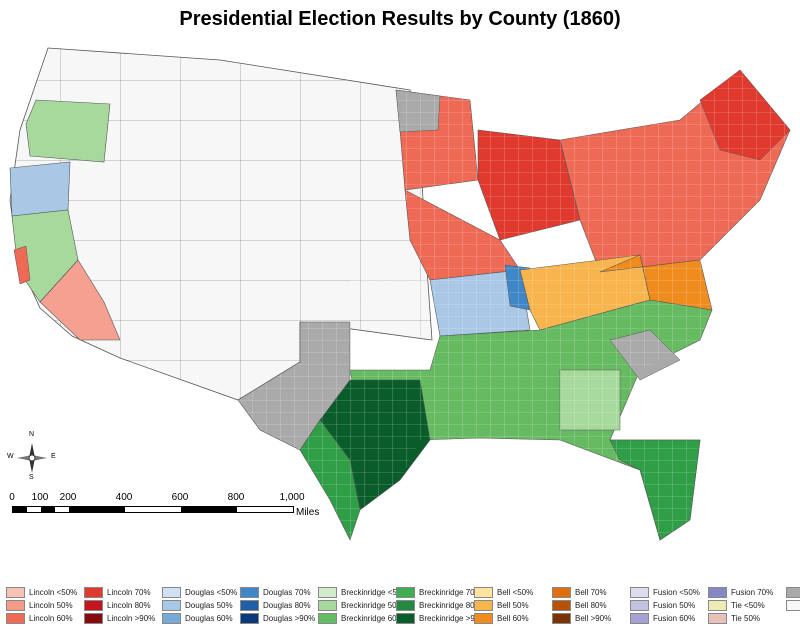 The width and height of the screenshot is (800, 629). Describe the element at coordinates (450, 592) in the screenshot. I see `legend-label: Breckinridge 70%` at that location.